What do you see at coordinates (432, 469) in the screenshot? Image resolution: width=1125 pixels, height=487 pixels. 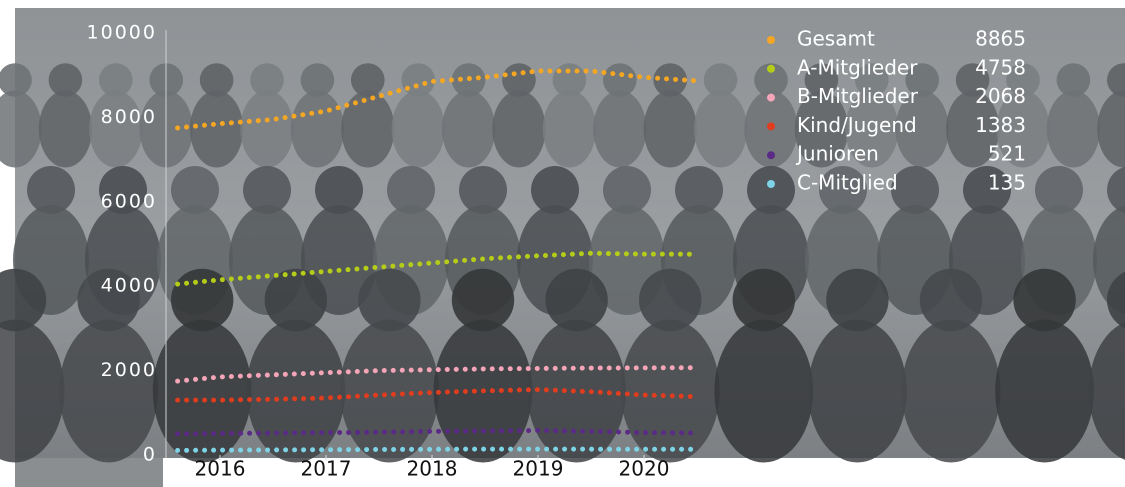 I see `x-tick-label: 2018` at bounding box center [432, 469].